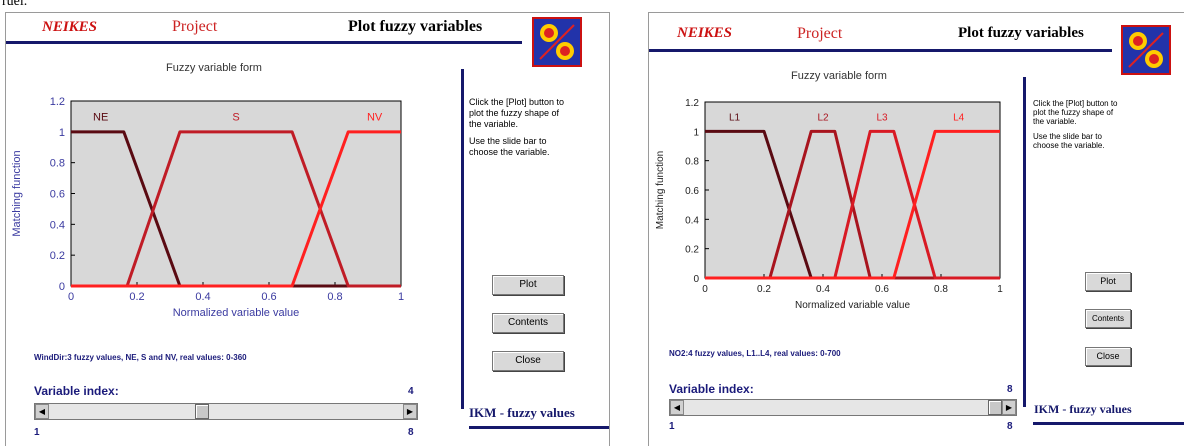 The height and width of the screenshot is (446, 1184). Describe the element at coordinates (882, 118) in the screenshot. I see `series-label-l3: L3` at that location.